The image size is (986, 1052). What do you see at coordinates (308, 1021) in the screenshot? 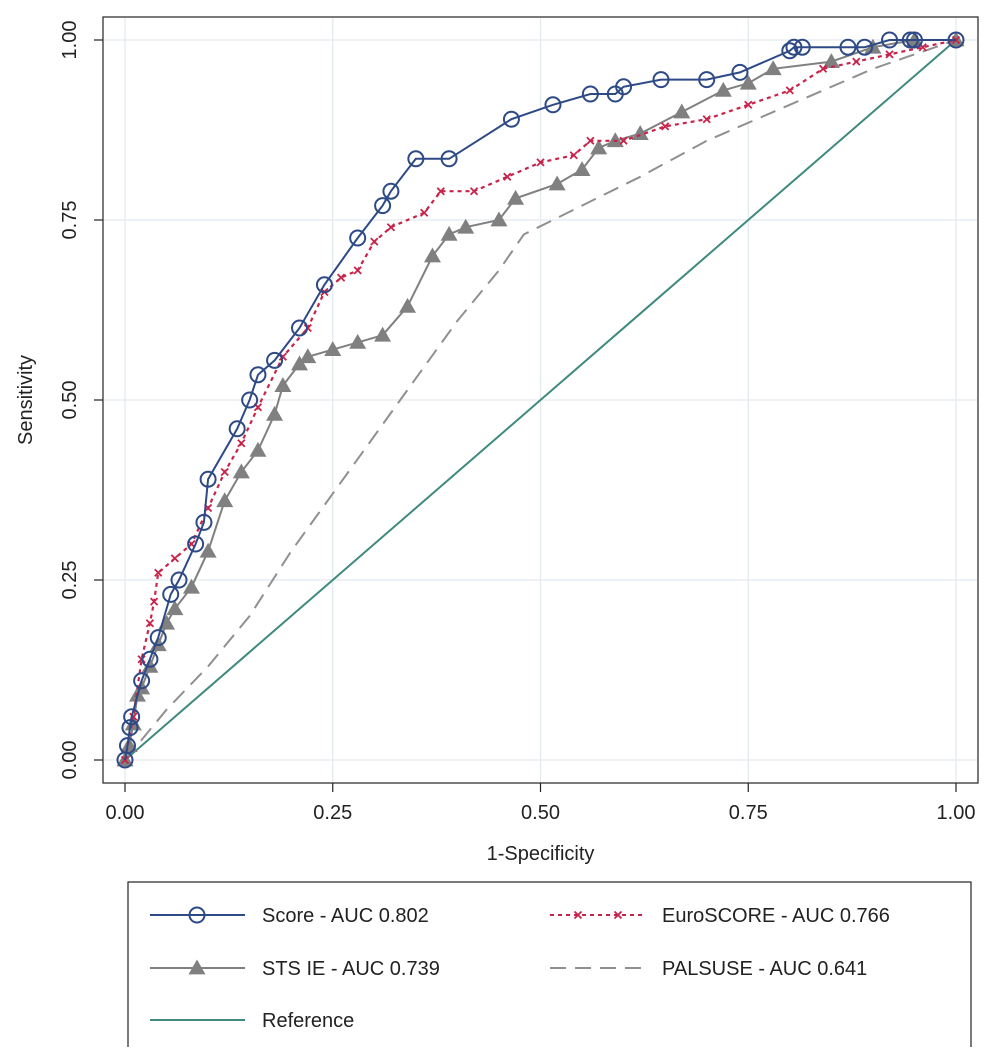
I see `legend-label-reference: Reference` at bounding box center [308, 1021].